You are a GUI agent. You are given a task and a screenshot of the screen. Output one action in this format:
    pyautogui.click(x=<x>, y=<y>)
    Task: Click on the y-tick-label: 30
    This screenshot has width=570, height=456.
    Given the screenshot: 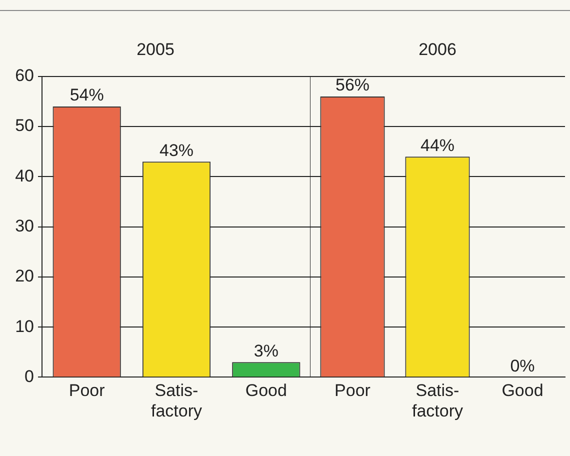 What is the action you would take?
    pyautogui.click(x=24, y=226)
    